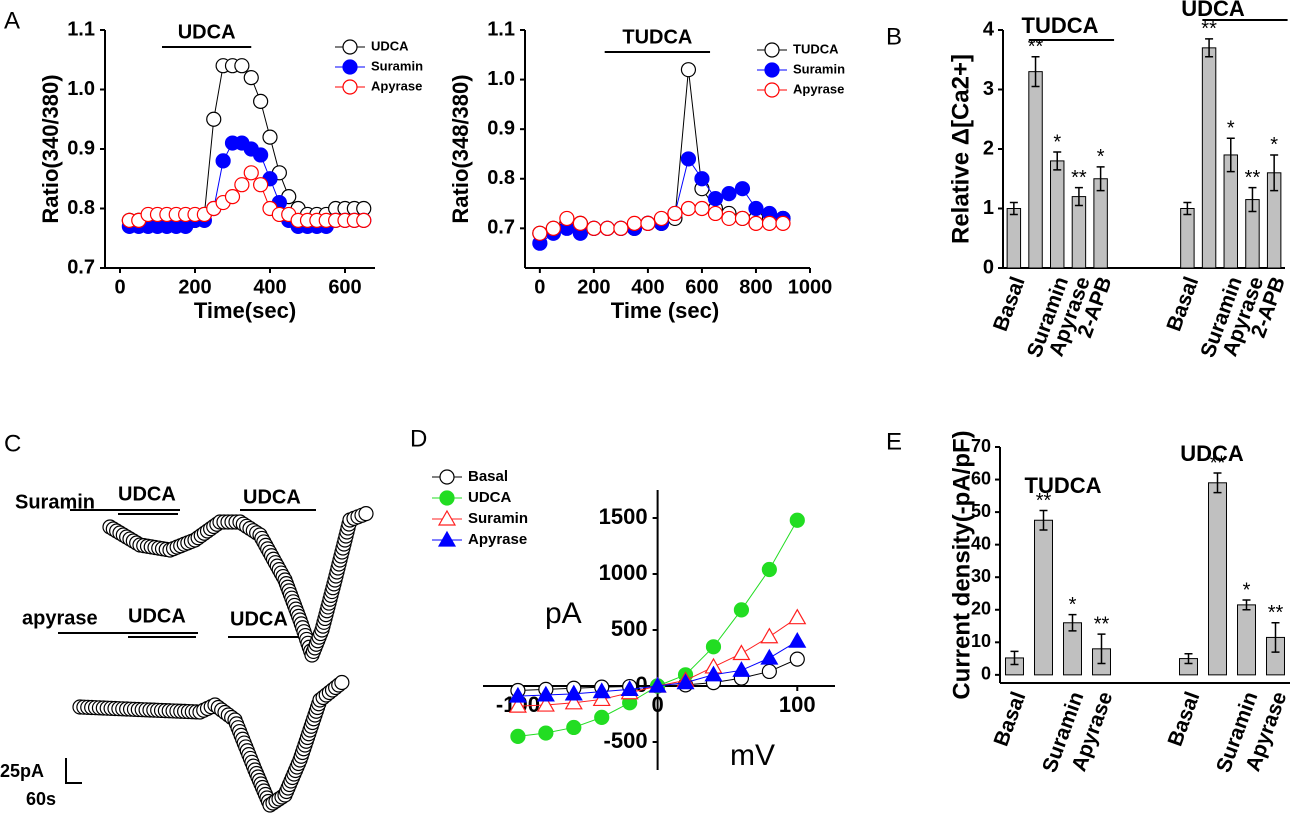  I want to click on y-axis-label: Ratio(348/380), so click(460, 148).